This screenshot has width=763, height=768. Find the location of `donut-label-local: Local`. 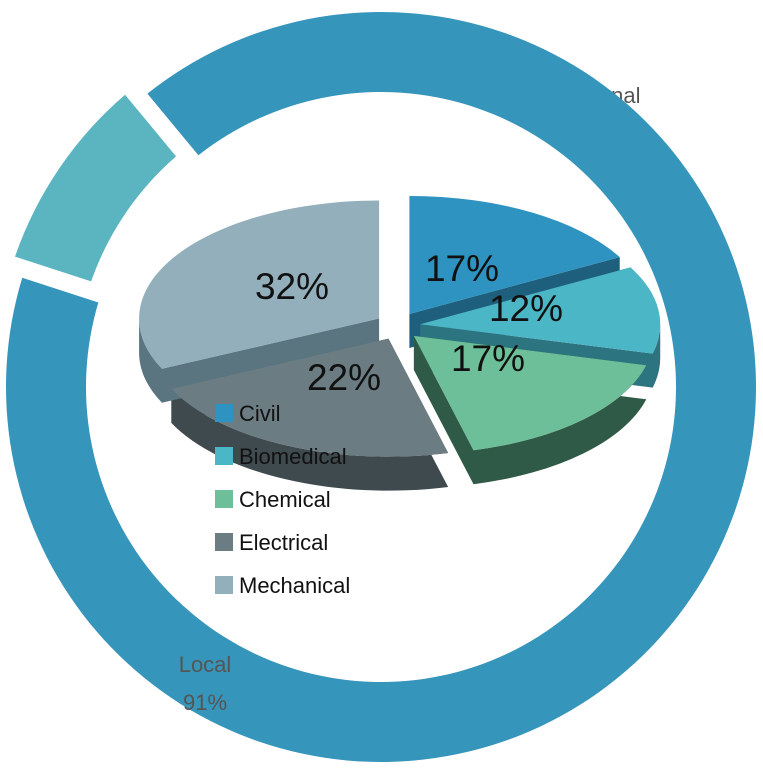

donut-label-local: Local is located at coordinates (205, 664).